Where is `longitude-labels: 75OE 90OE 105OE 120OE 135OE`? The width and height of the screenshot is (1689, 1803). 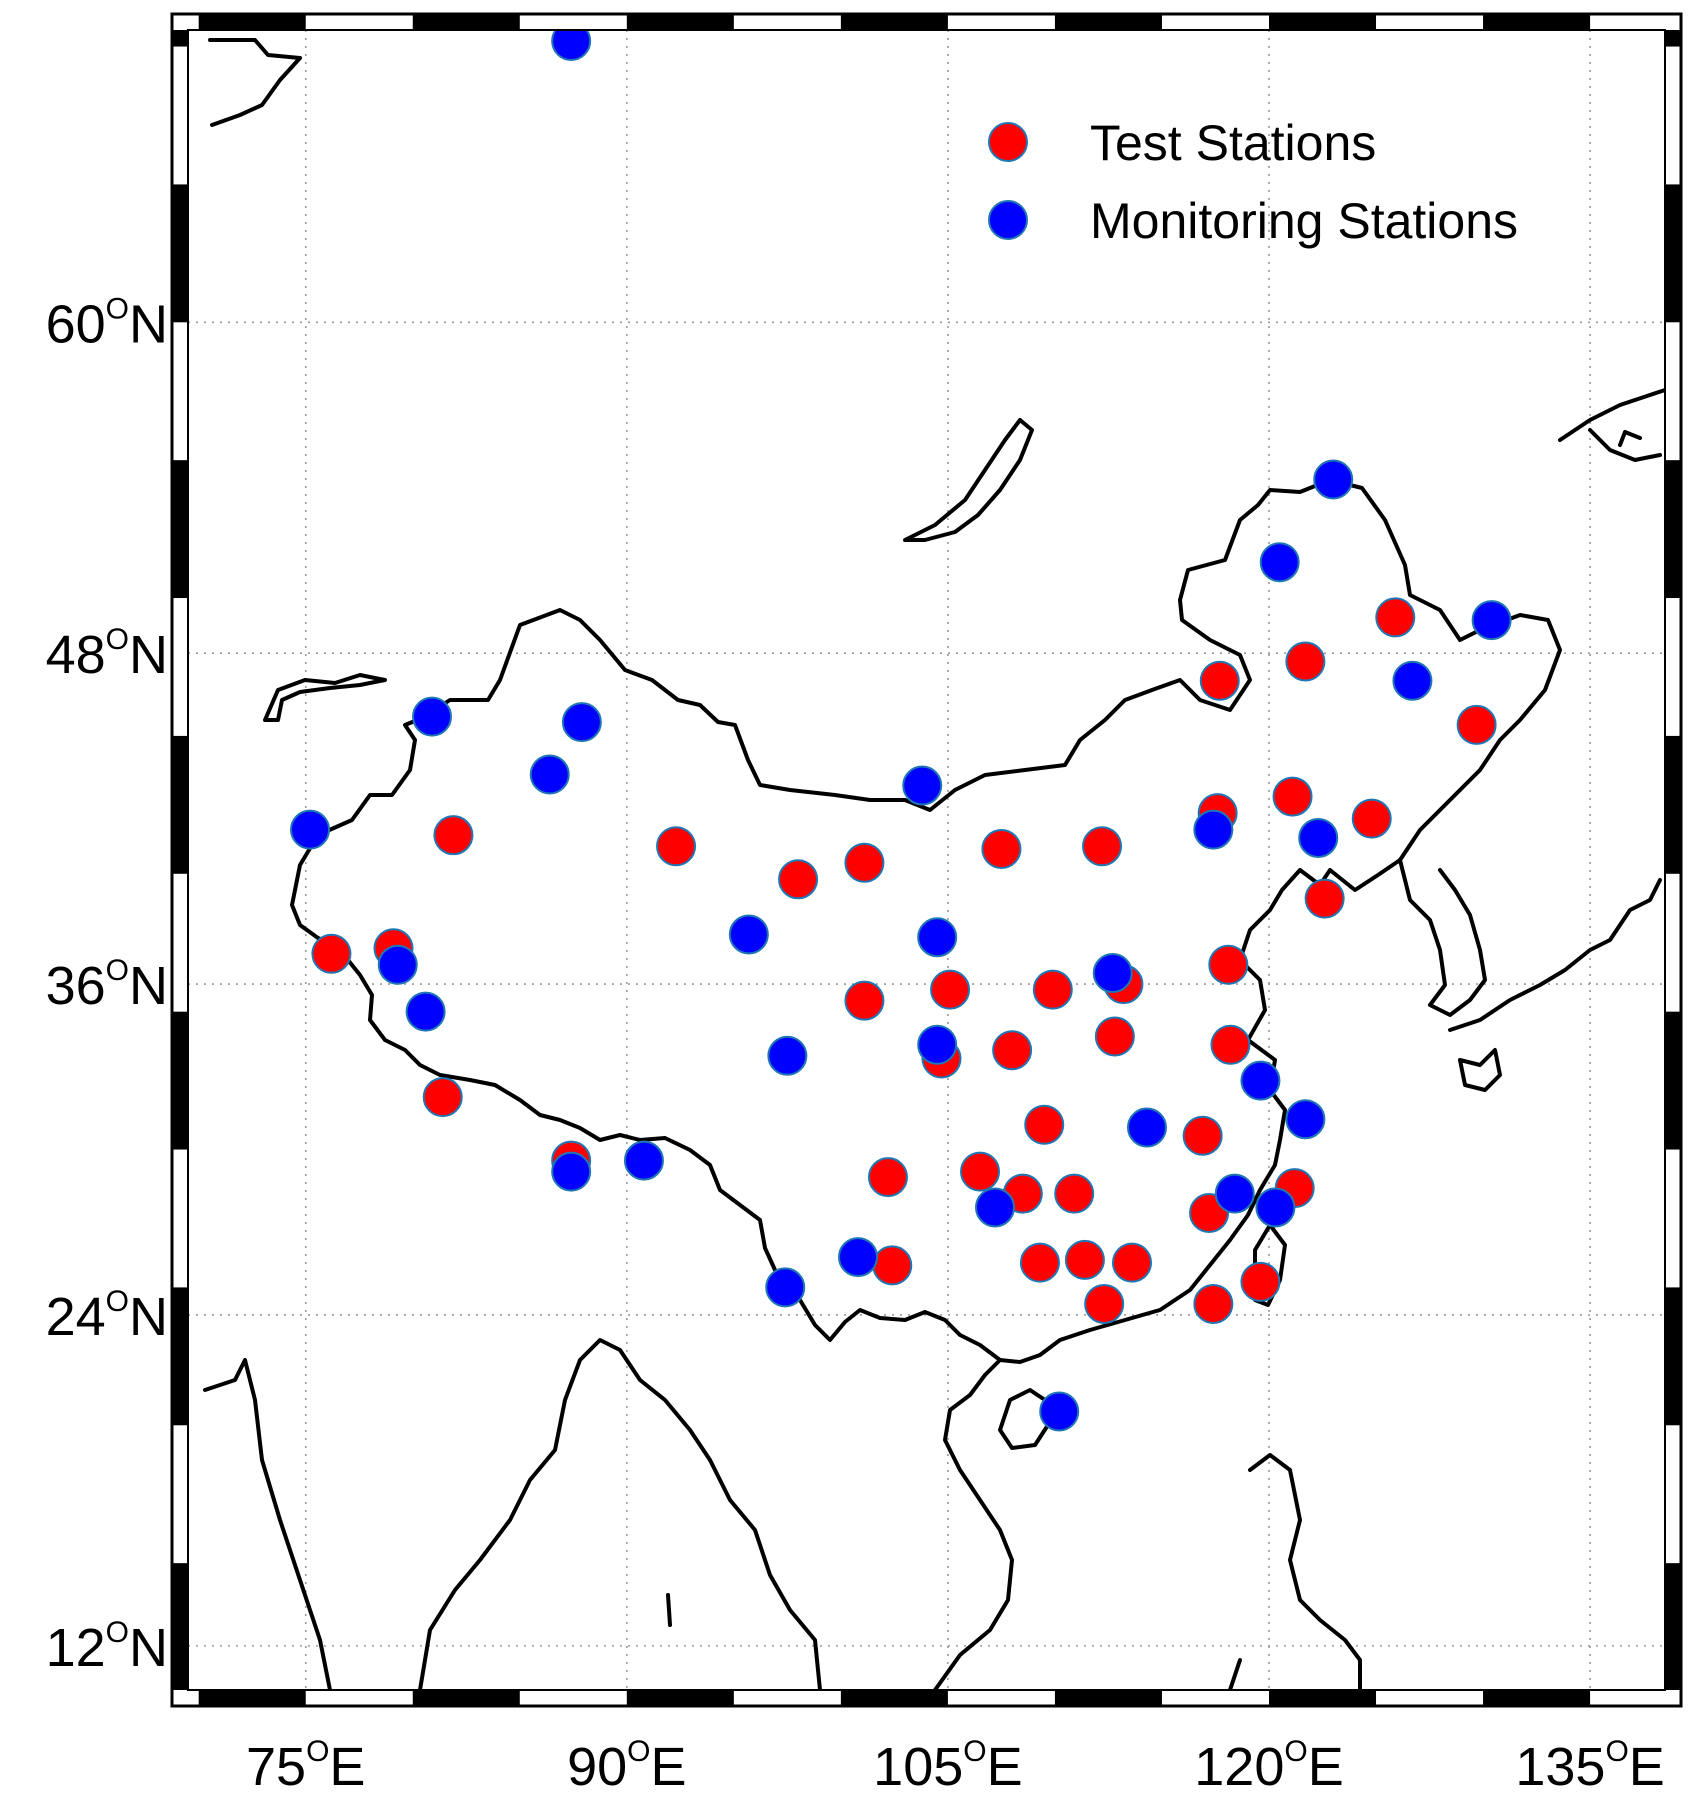
longitude-labels: 75OE 90OE 105OE 120OE 135OE is located at coordinates (955, 1766).